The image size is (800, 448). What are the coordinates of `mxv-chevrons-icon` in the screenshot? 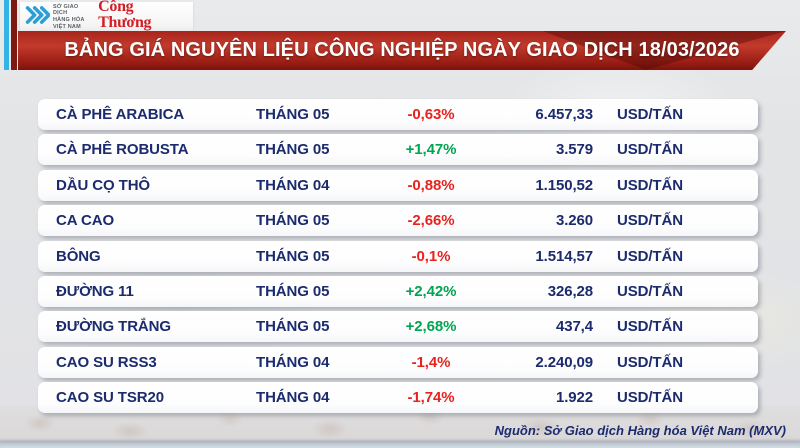 It's located at (37, 17).